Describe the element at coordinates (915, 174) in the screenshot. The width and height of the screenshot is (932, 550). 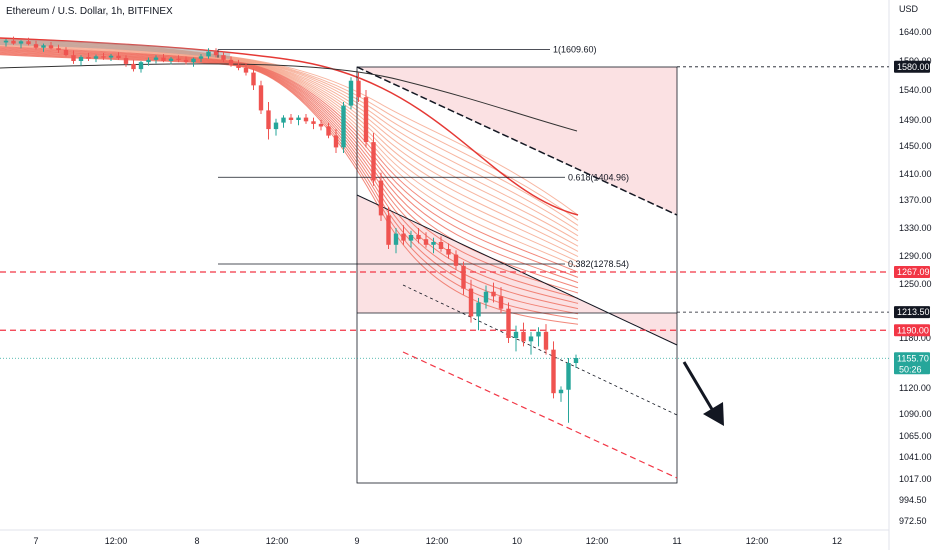
I see `y-tick-label: 1410.00` at that location.